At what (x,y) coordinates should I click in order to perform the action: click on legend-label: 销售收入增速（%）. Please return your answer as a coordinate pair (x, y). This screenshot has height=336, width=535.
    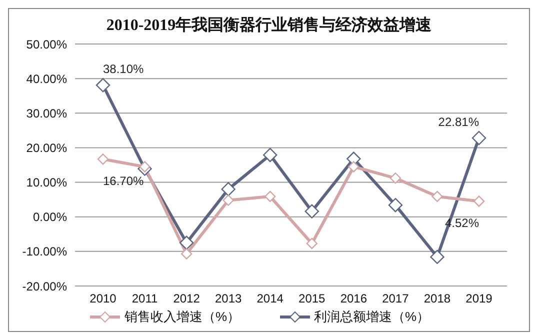
    Looking at the image, I should click on (182, 317).